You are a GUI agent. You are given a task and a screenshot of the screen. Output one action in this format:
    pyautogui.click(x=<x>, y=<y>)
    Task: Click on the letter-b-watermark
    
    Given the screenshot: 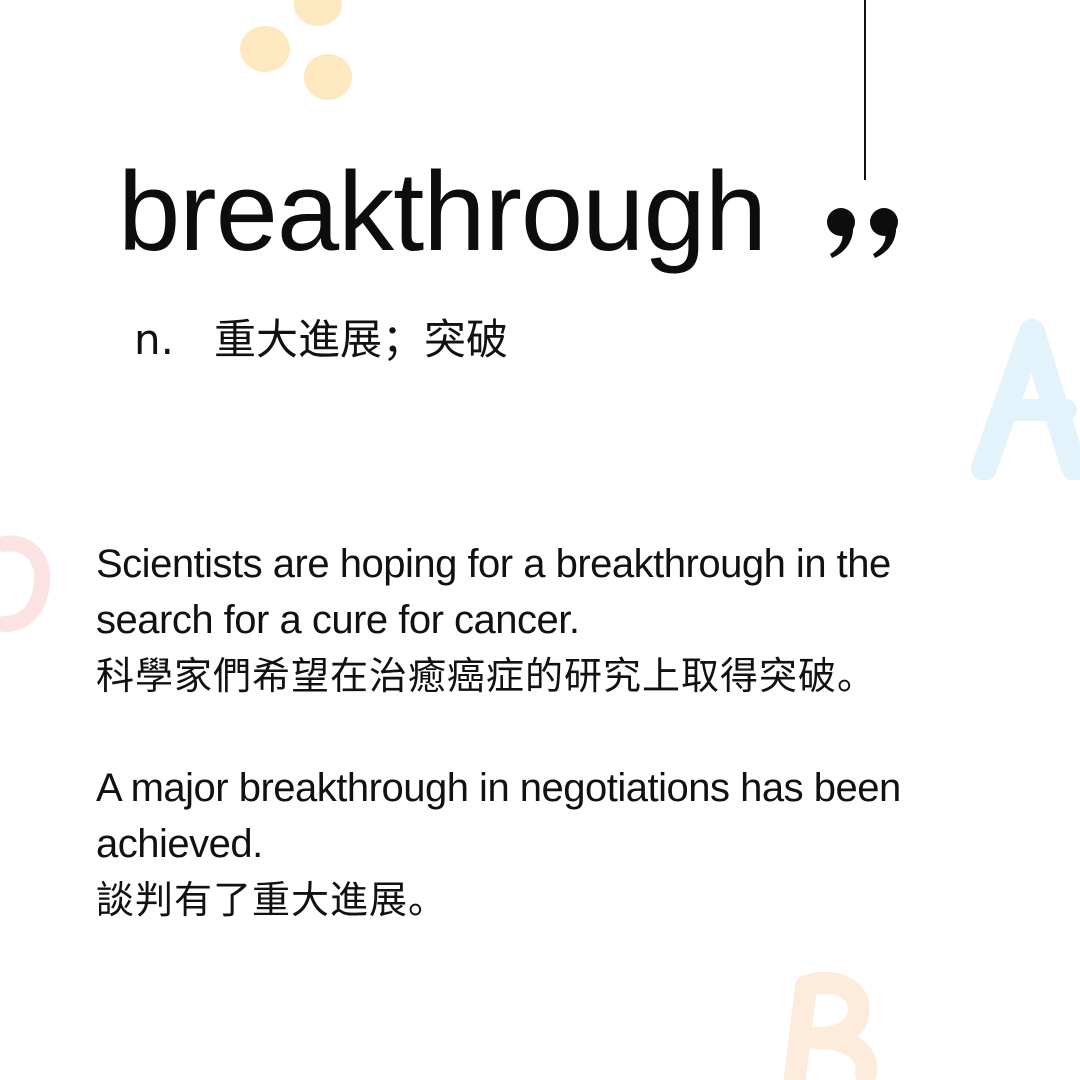 What is the action you would take?
    pyautogui.click(x=830, y=1025)
    